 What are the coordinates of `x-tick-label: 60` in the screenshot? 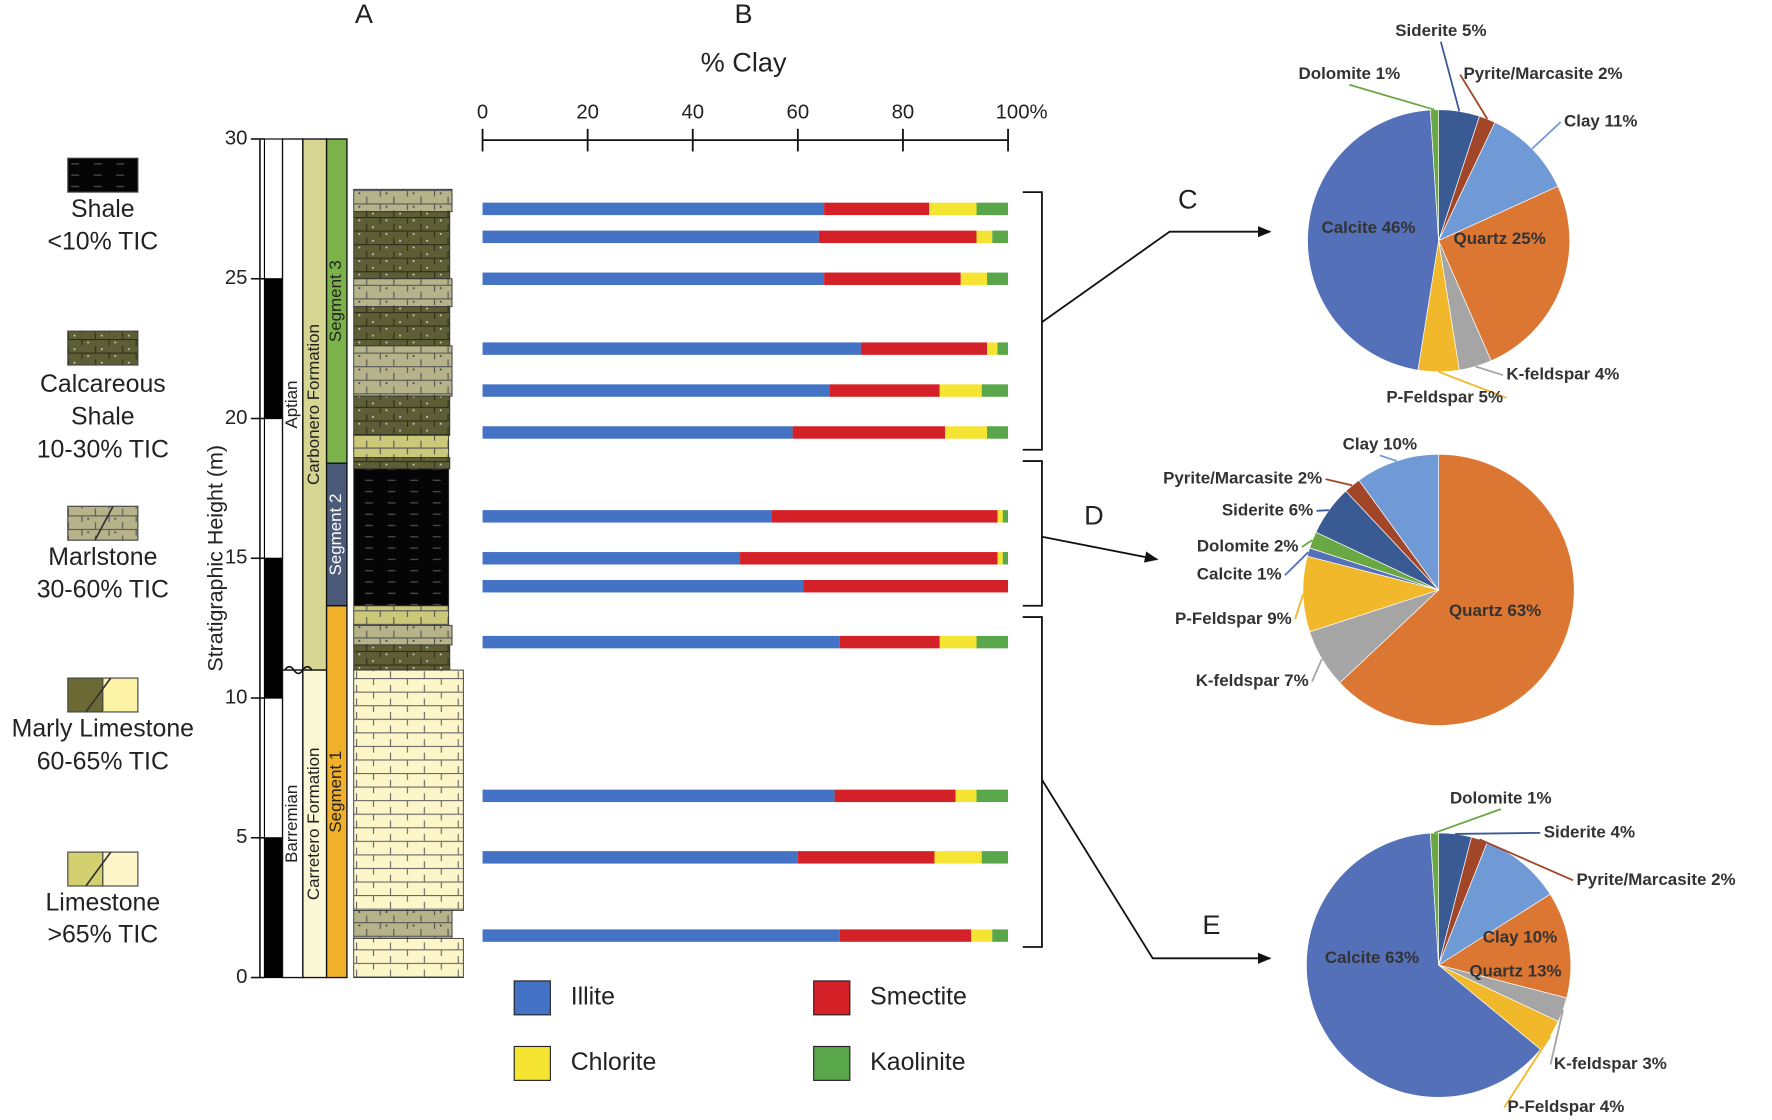 It's located at (798, 112).